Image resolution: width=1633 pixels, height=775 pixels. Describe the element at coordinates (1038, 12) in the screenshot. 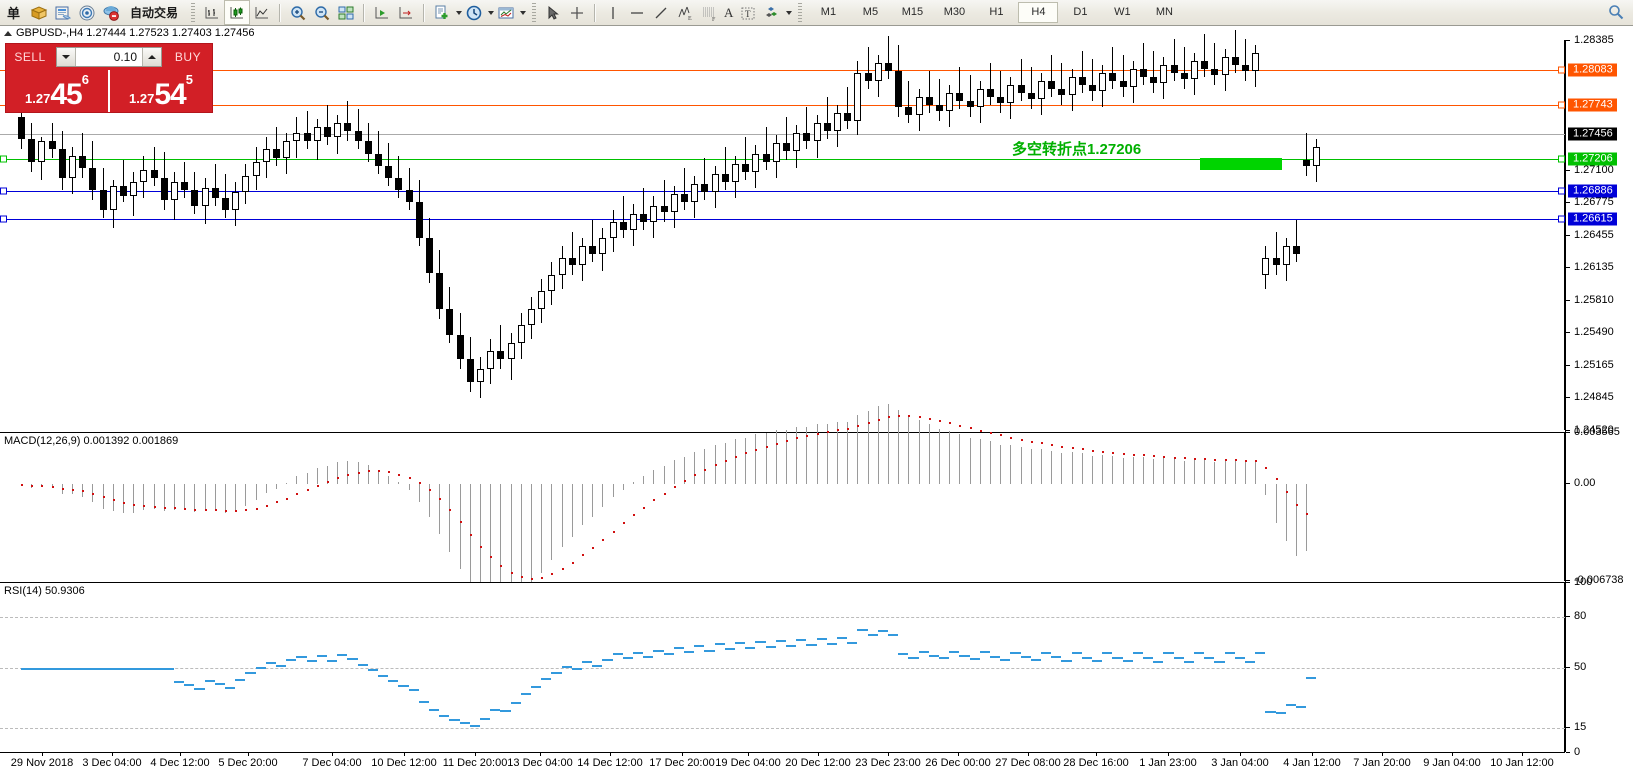

I see `timeframe-h4: H4` at that location.